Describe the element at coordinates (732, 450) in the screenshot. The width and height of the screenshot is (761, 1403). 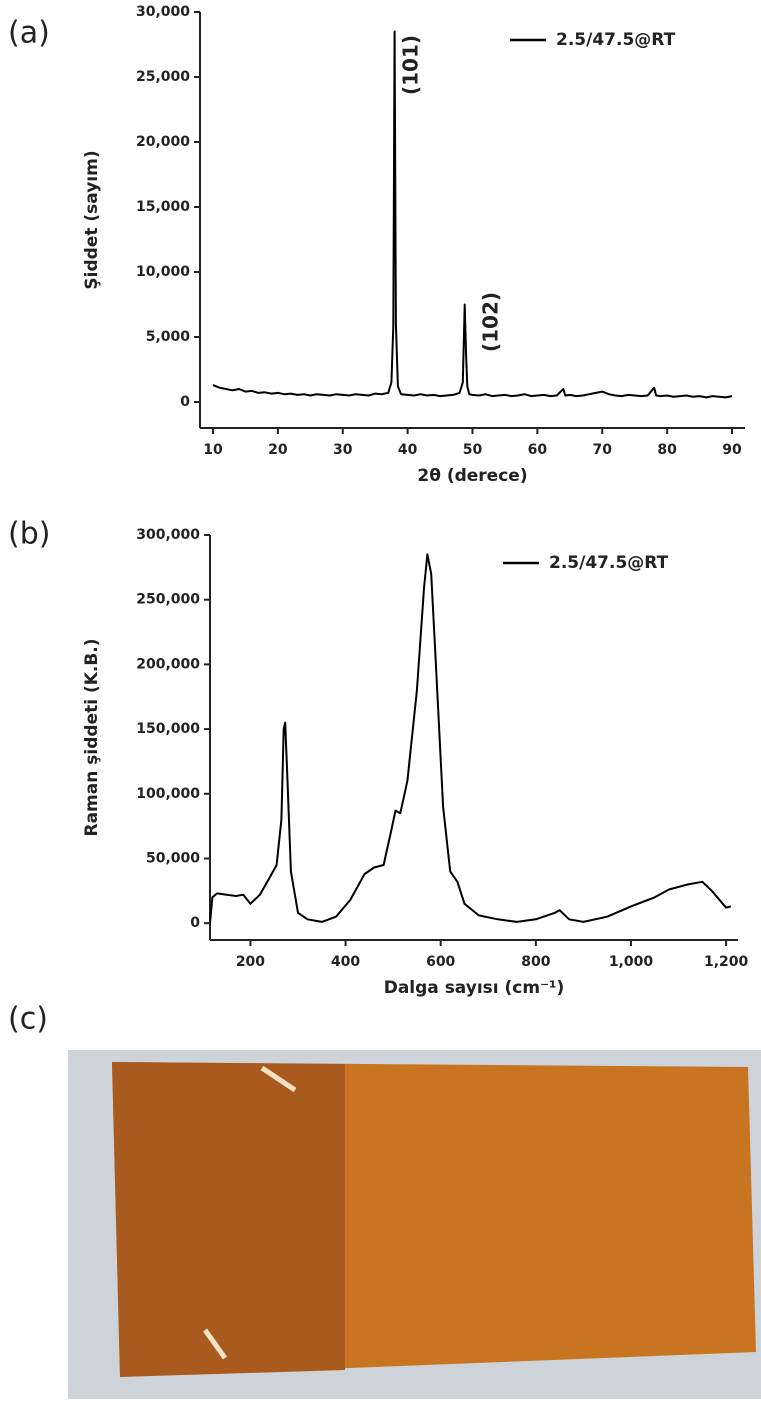
I see `x-tick-label: 90` at that location.